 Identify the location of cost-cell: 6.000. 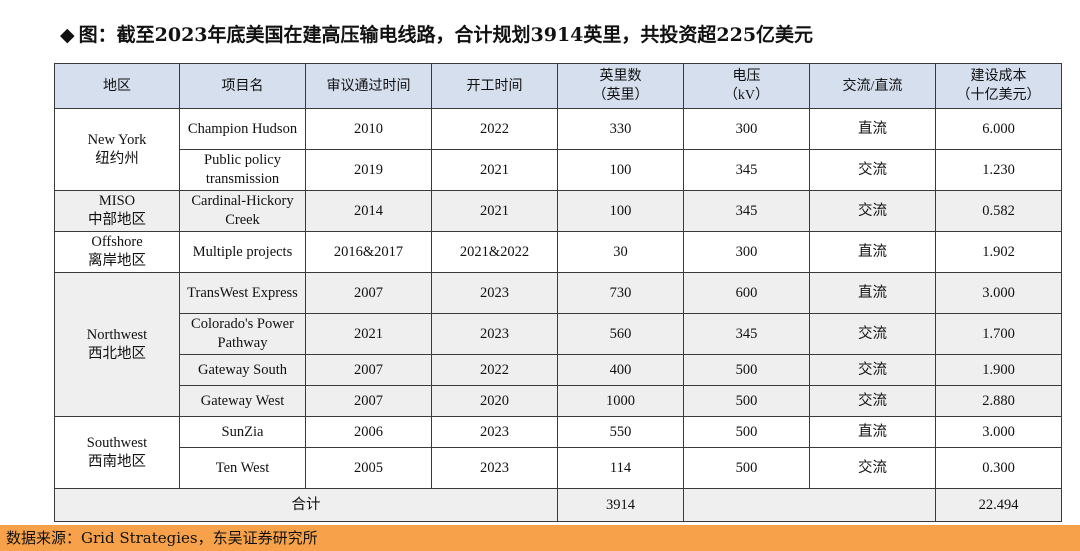
(998, 129).